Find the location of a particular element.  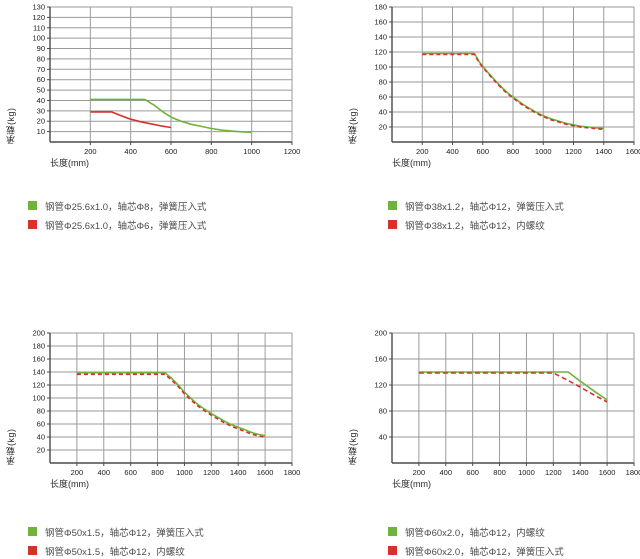

legend-label: 钢管Φ60x2.0，轴芯Φ12，内螺纹 is located at coordinates (475, 533).